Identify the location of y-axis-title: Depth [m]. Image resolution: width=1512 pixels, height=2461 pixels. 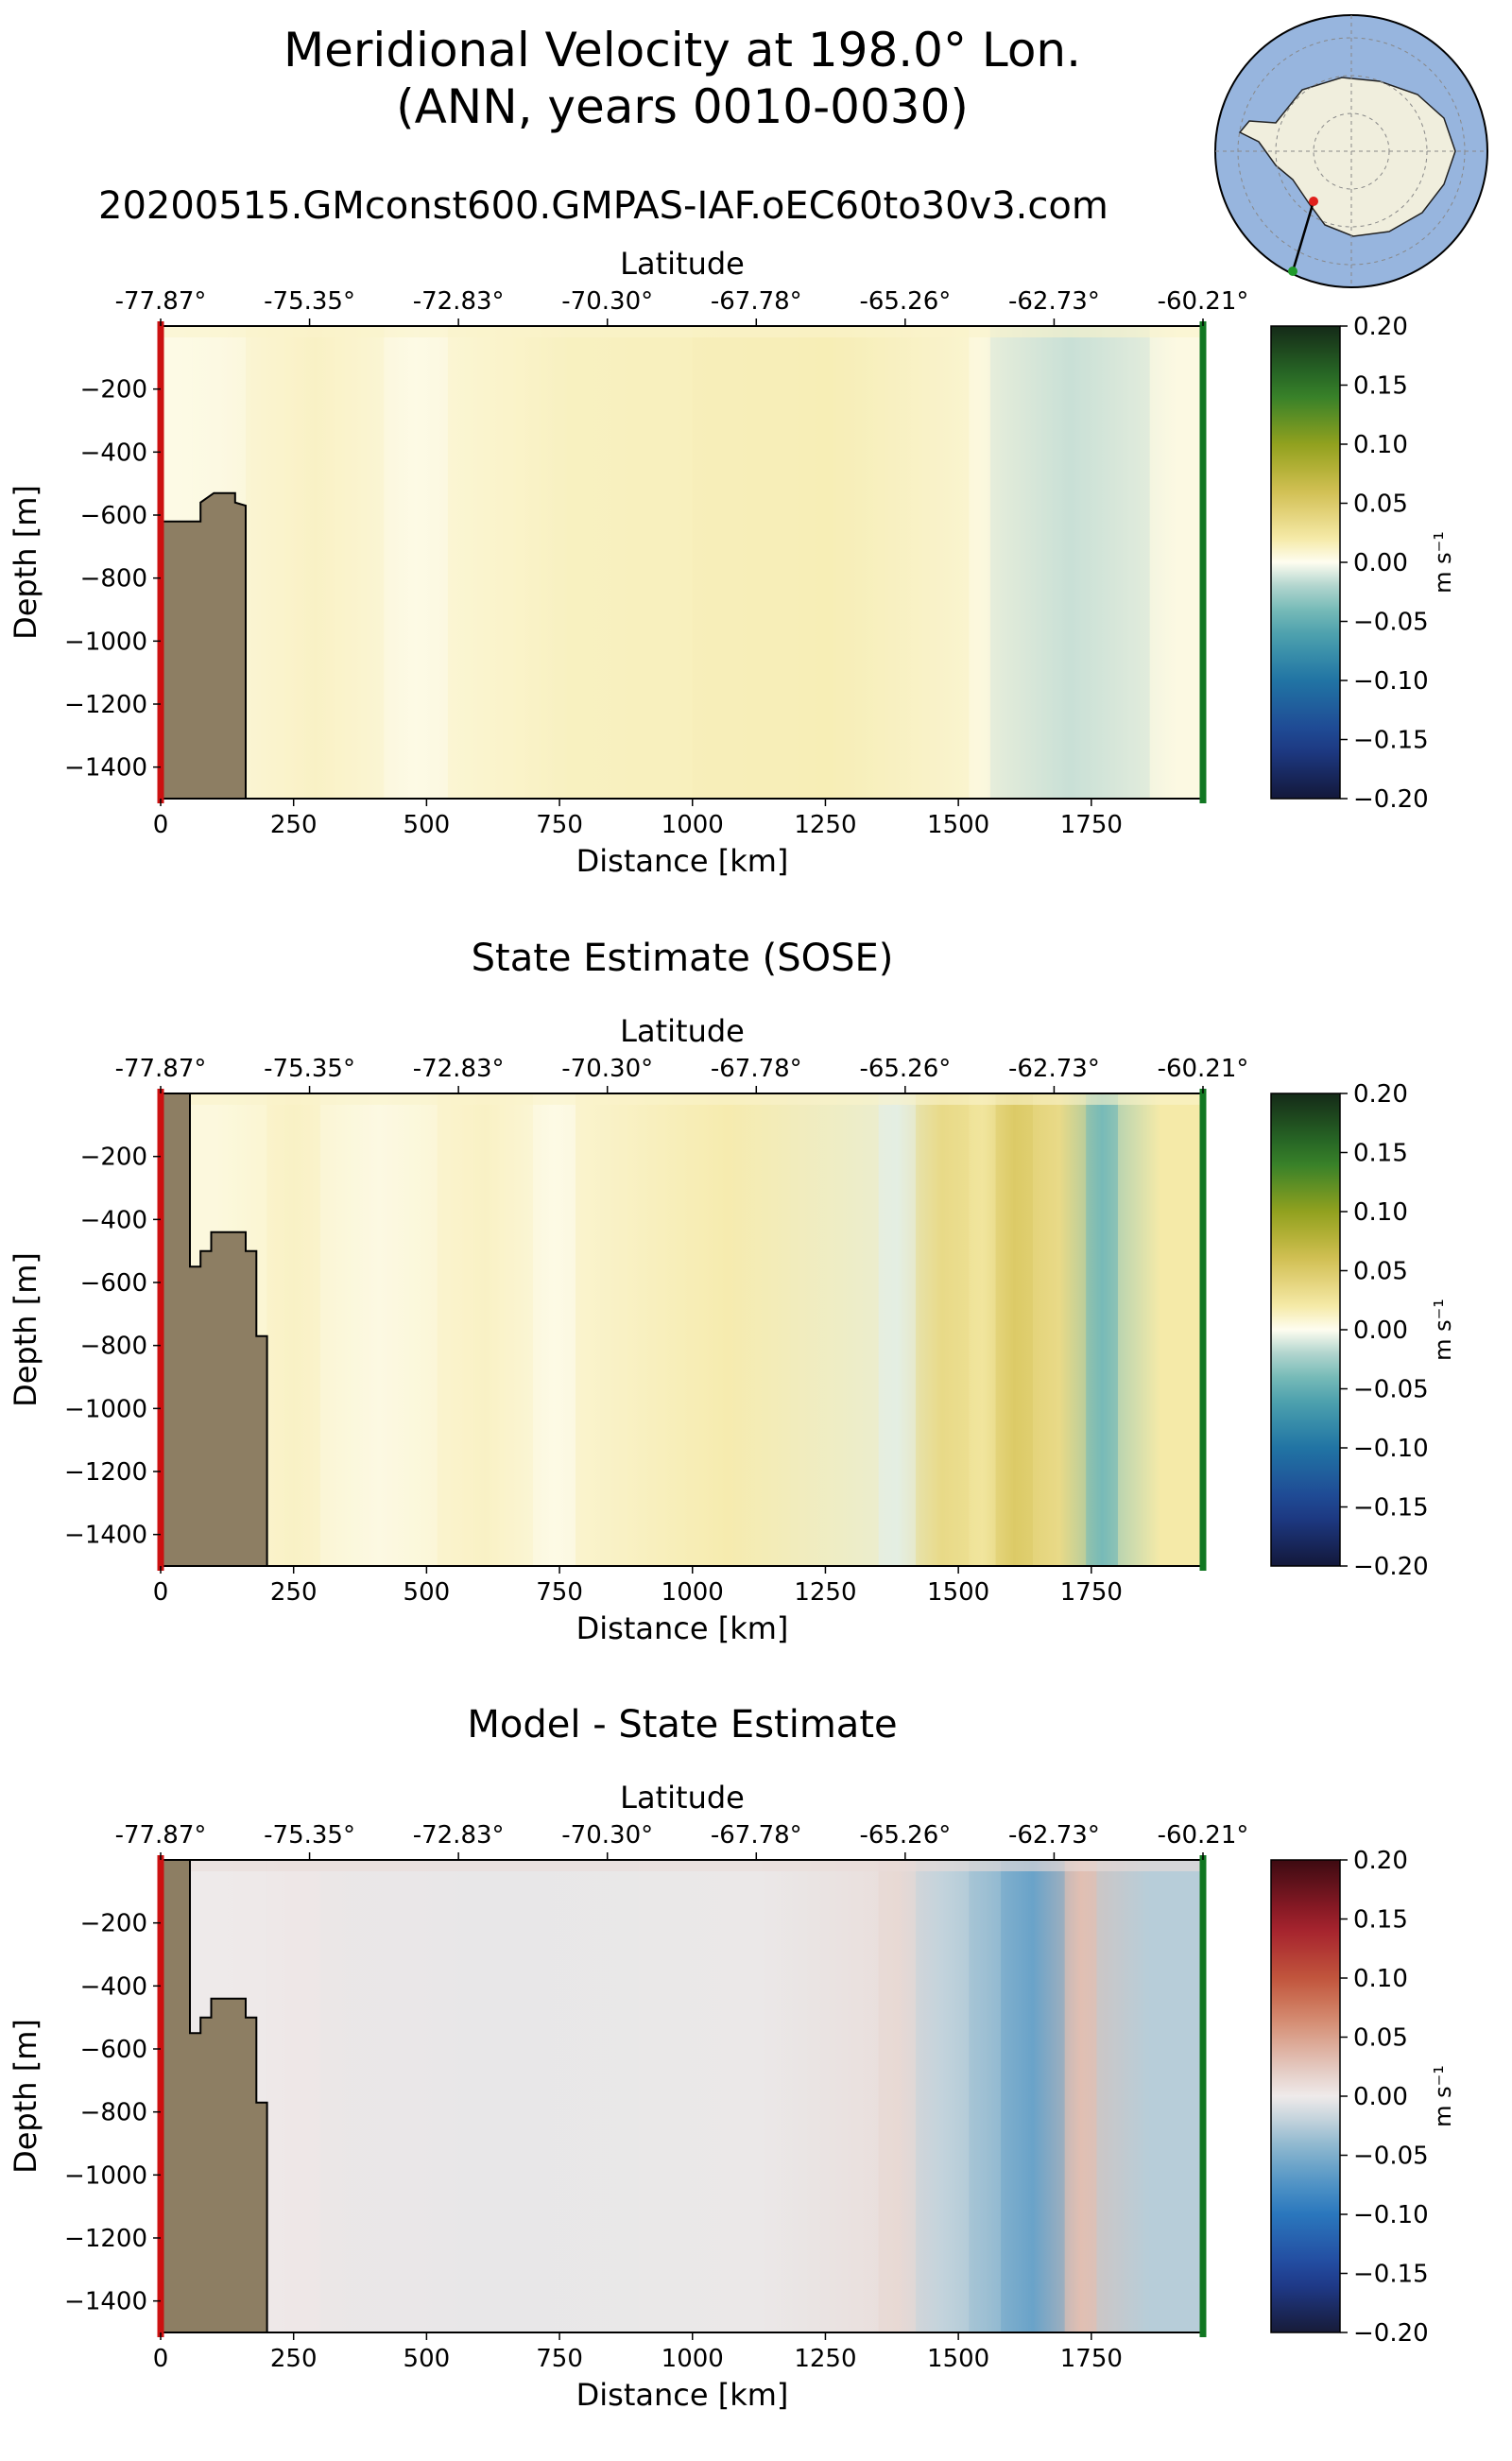
(25, 562).